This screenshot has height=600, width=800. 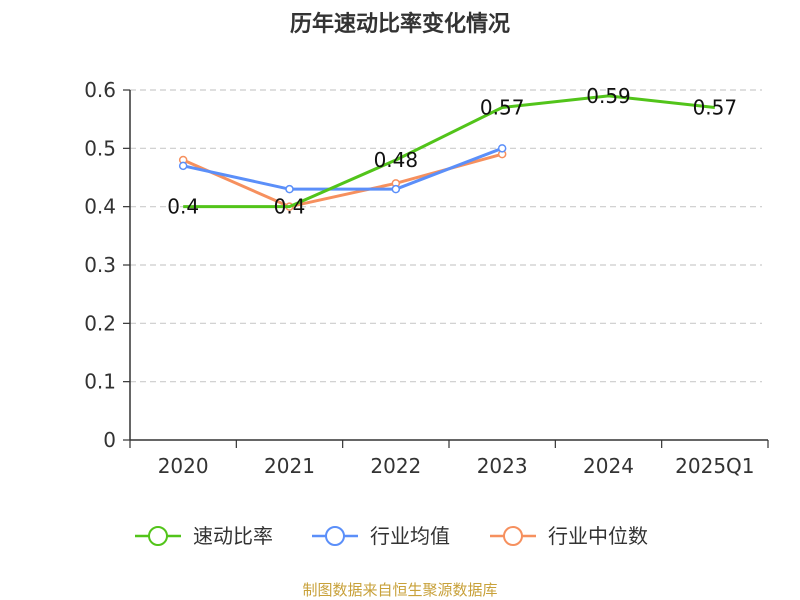 I want to click on y-tick-label: 0.5, so click(x=100, y=148).